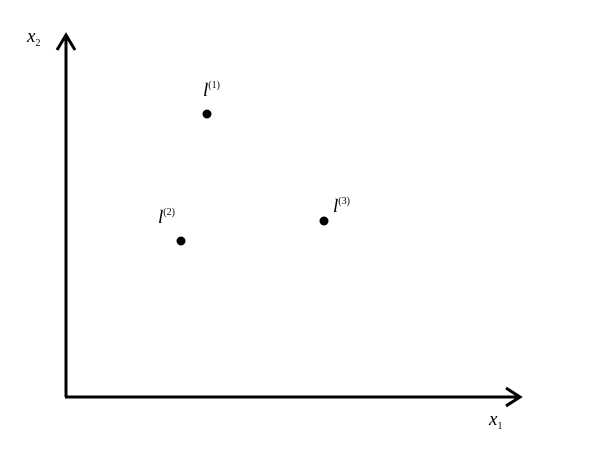 The image size is (602, 460). I want to click on x-axis-label: x1, so click(495, 420).